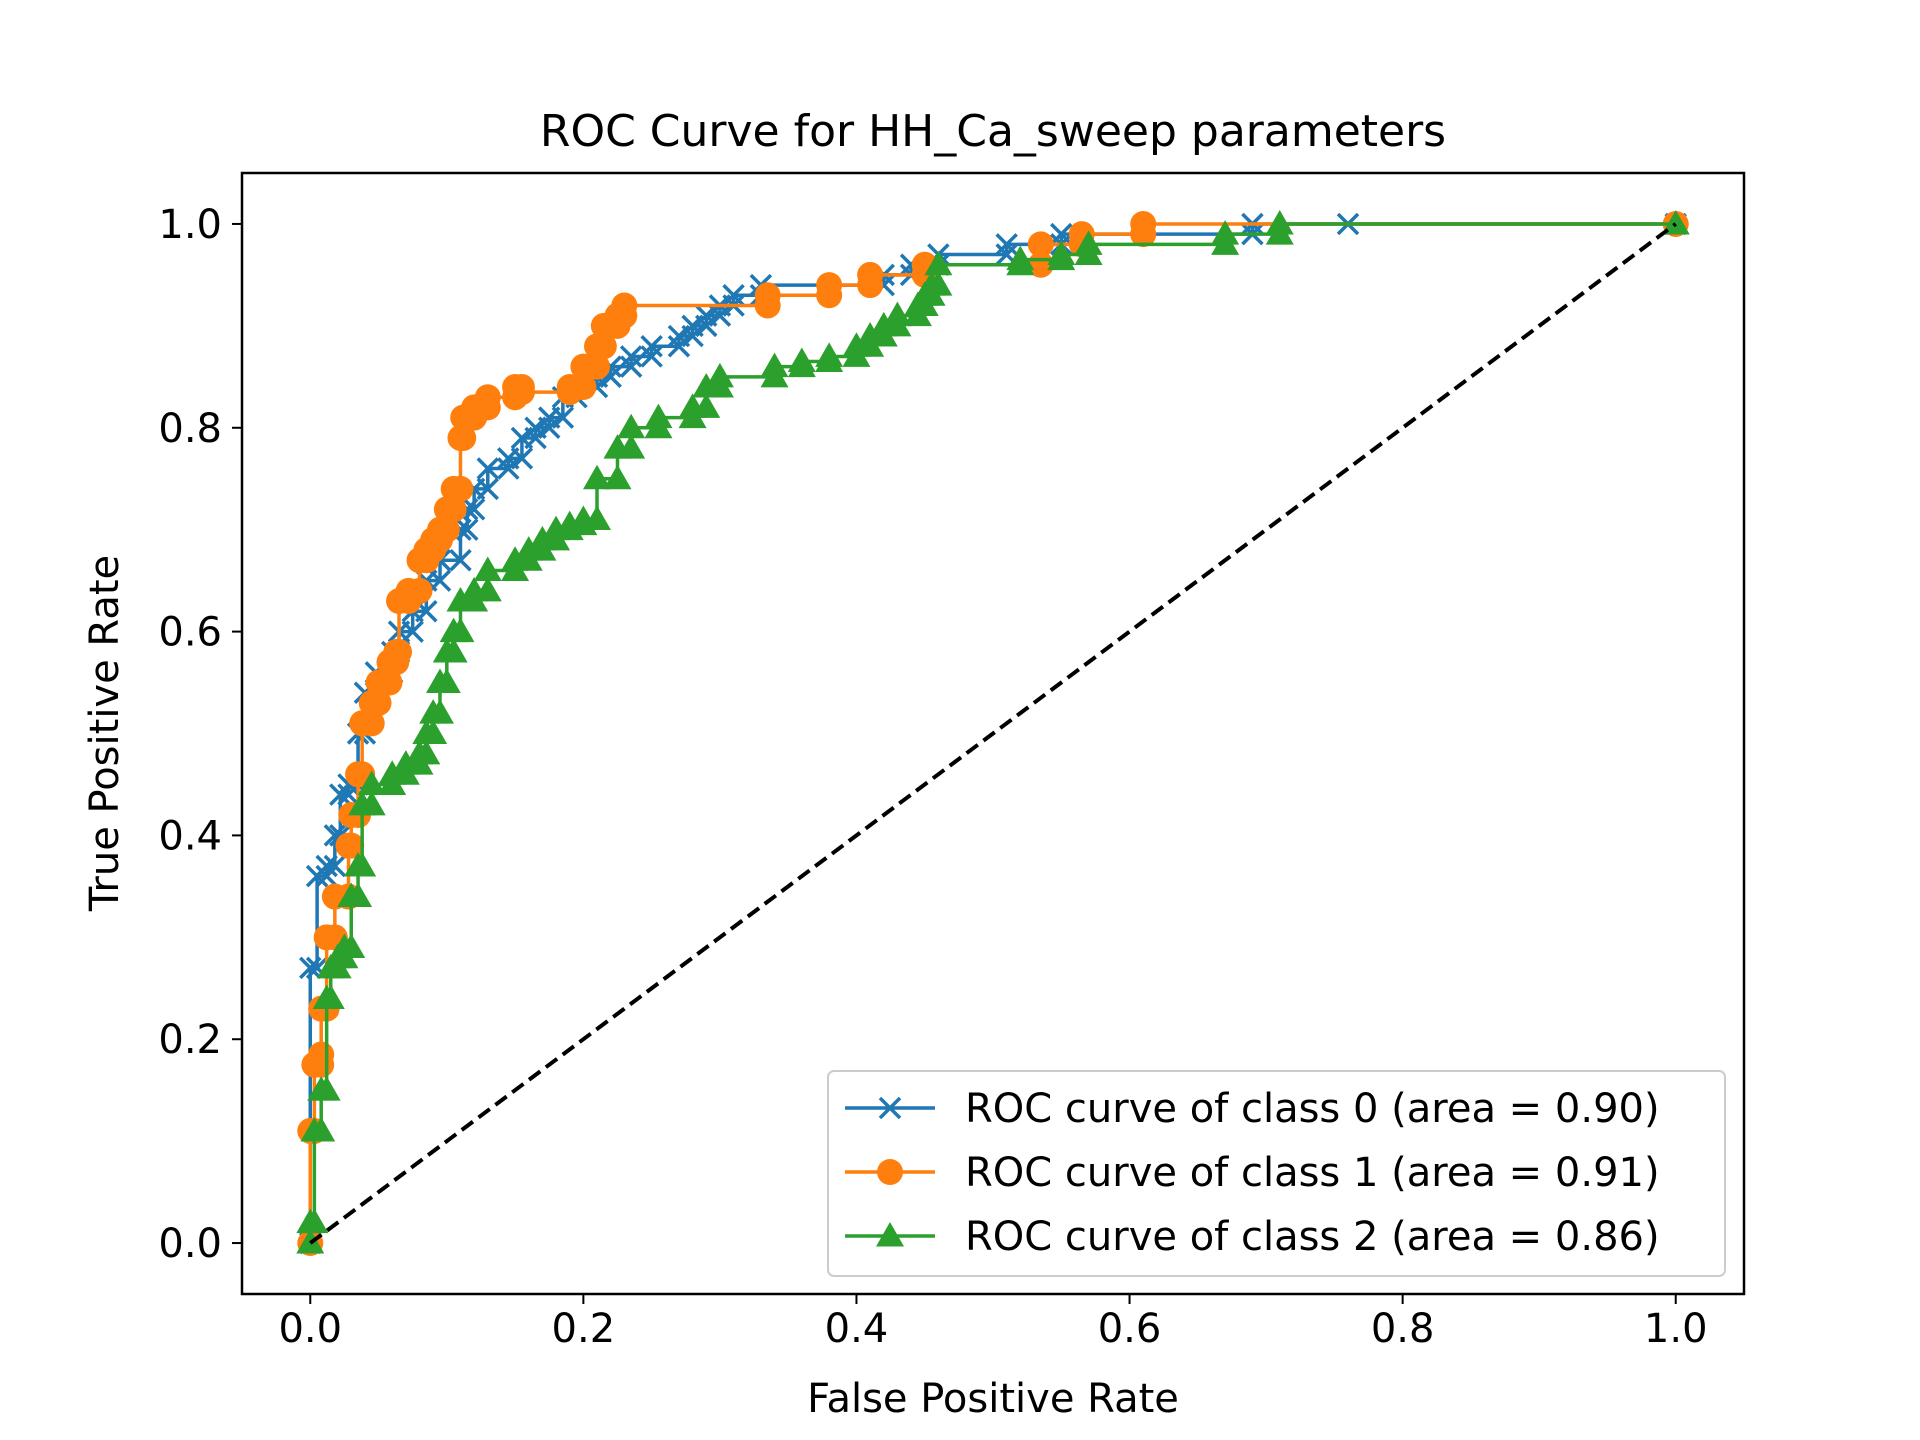 The width and height of the screenshot is (1920, 1440). I want to click on x-axis-ticks: 0.0 0.2 0.4 0.6 0.8 1.0, so click(993, 1323).